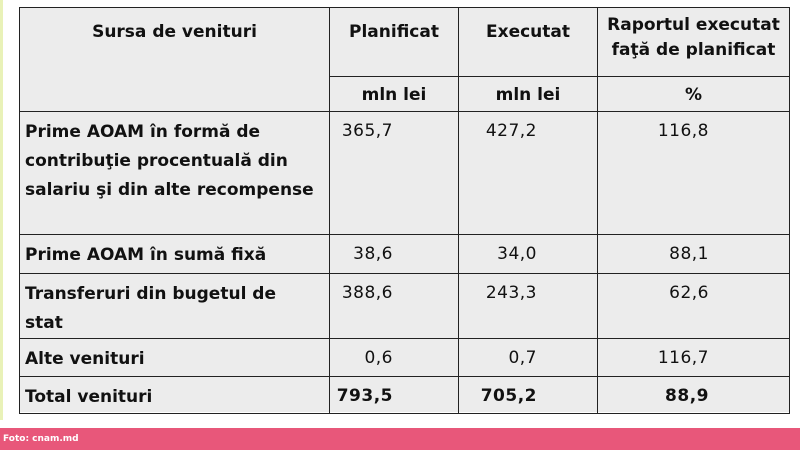 The image size is (800, 450). Describe the element at coordinates (693, 50) in the screenshot. I see `header-ratio-line2: faţă de planificat` at that location.